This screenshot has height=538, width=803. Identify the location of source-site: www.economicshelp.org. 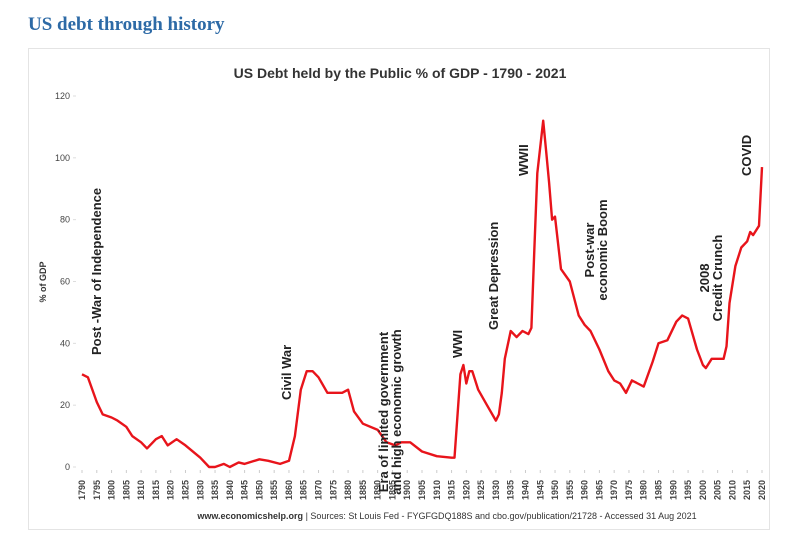
(249, 516).